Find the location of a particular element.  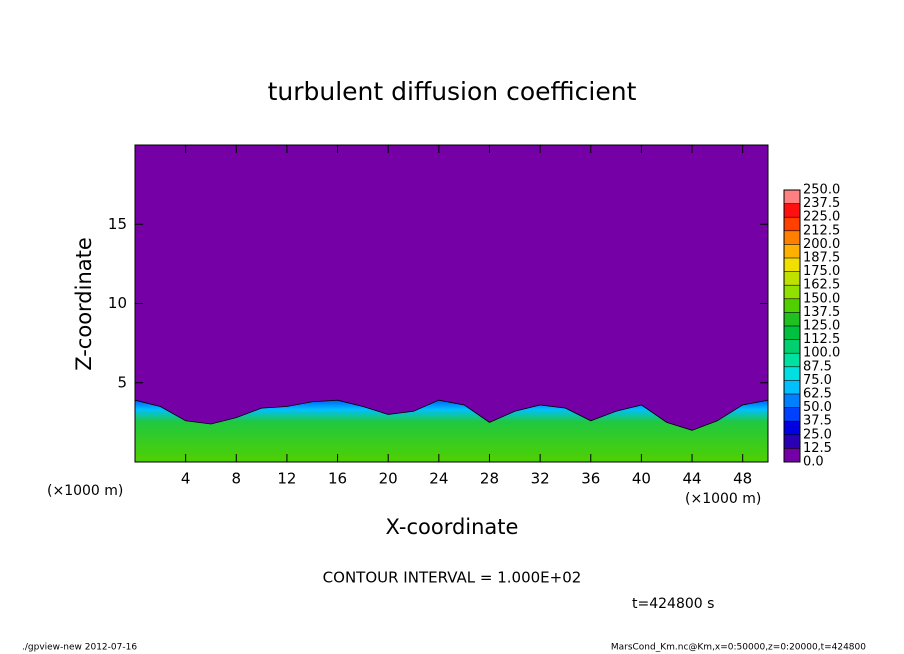

x-tick-label: 28 is located at coordinates (489, 479).